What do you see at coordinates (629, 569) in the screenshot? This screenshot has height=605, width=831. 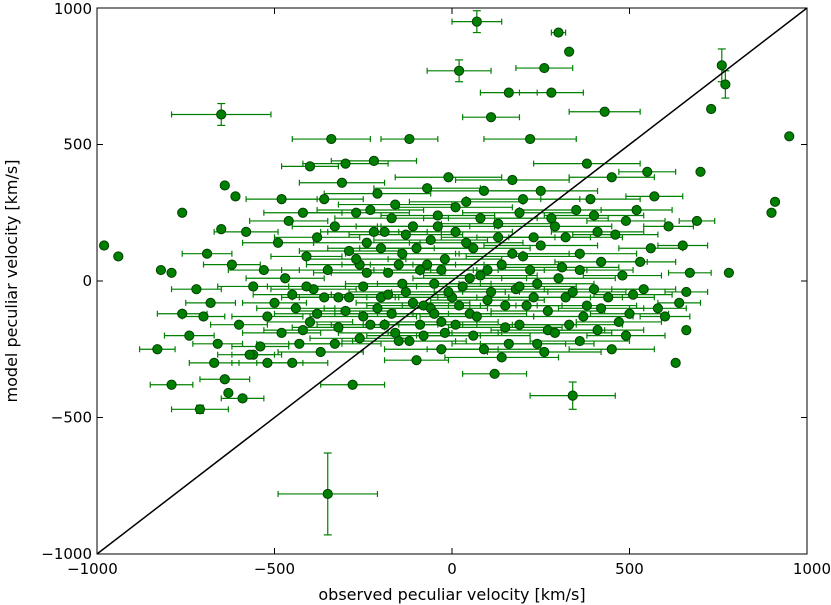 I see `x-tick-label: 500` at bounding box center [629, 569].